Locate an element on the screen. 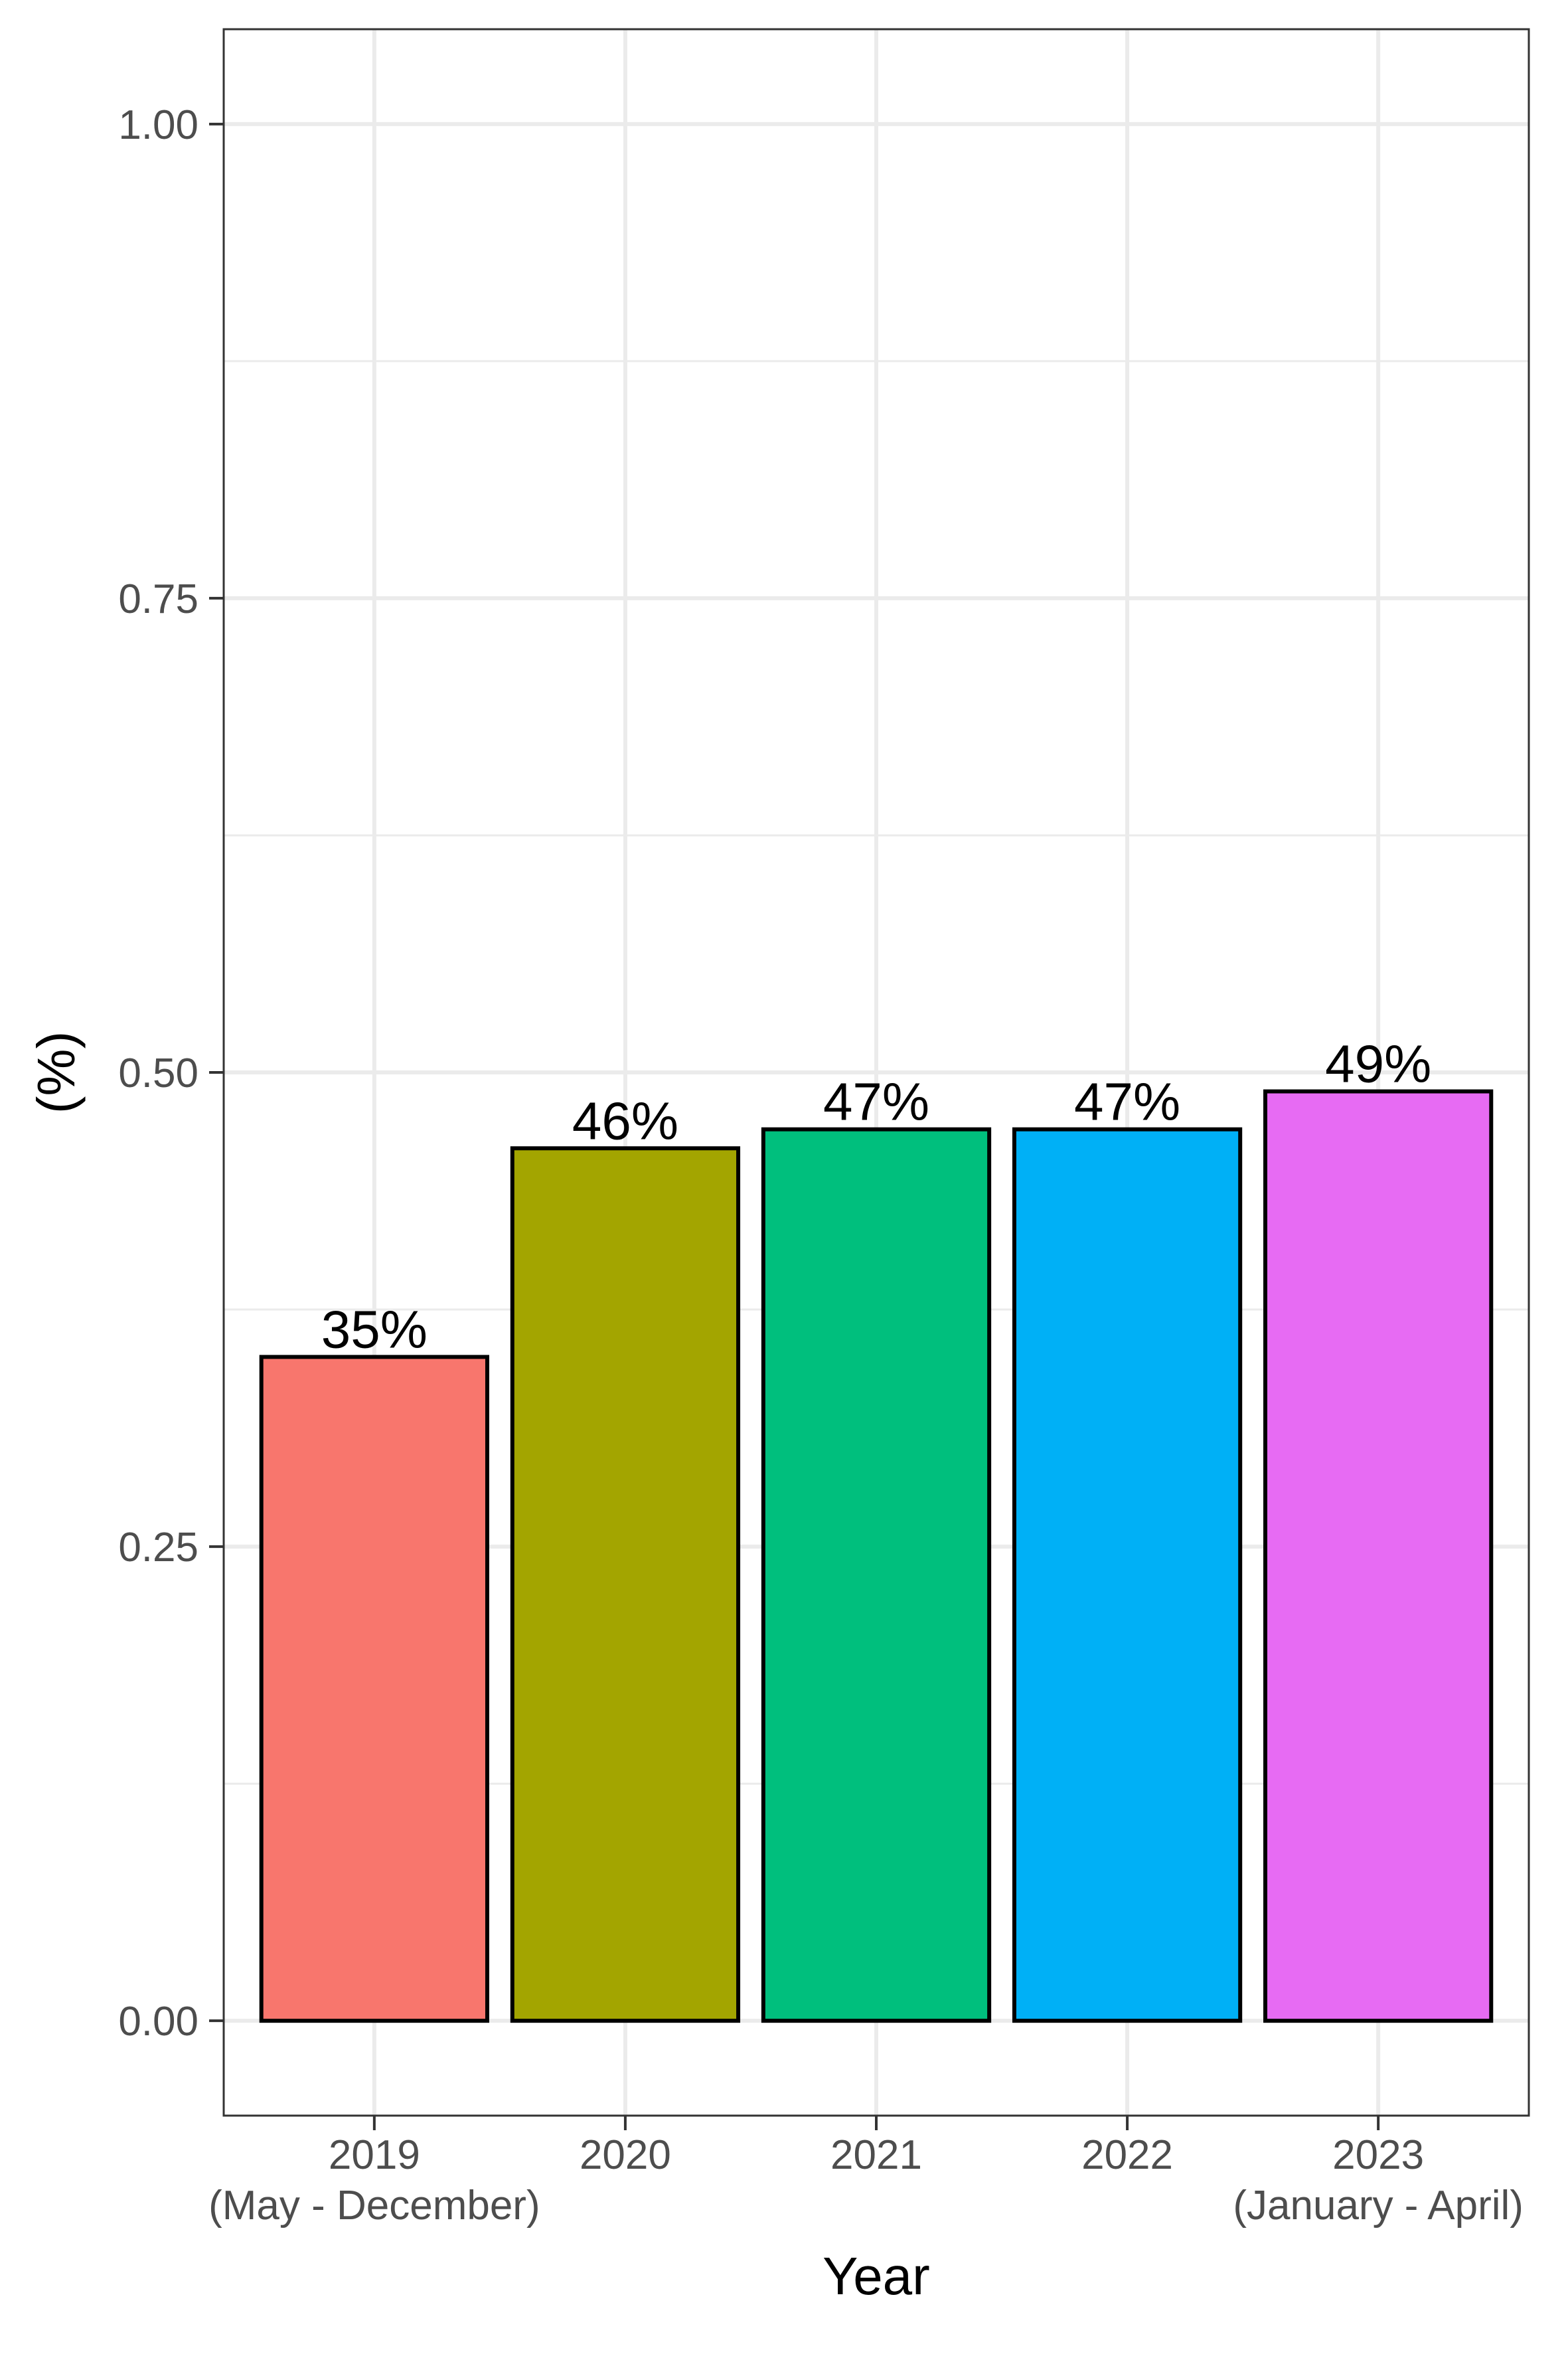  x-tick-label: 2019 is located at coordinates (375, 2155).